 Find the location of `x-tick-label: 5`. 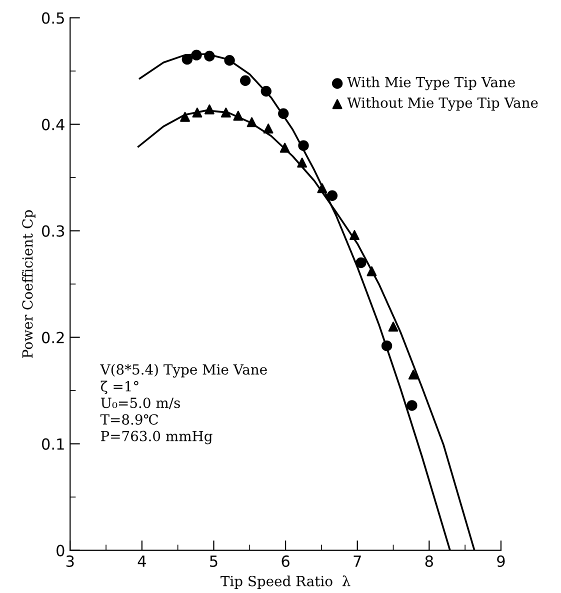

x-tick-label: 5 is located at coordinates (214, 561).